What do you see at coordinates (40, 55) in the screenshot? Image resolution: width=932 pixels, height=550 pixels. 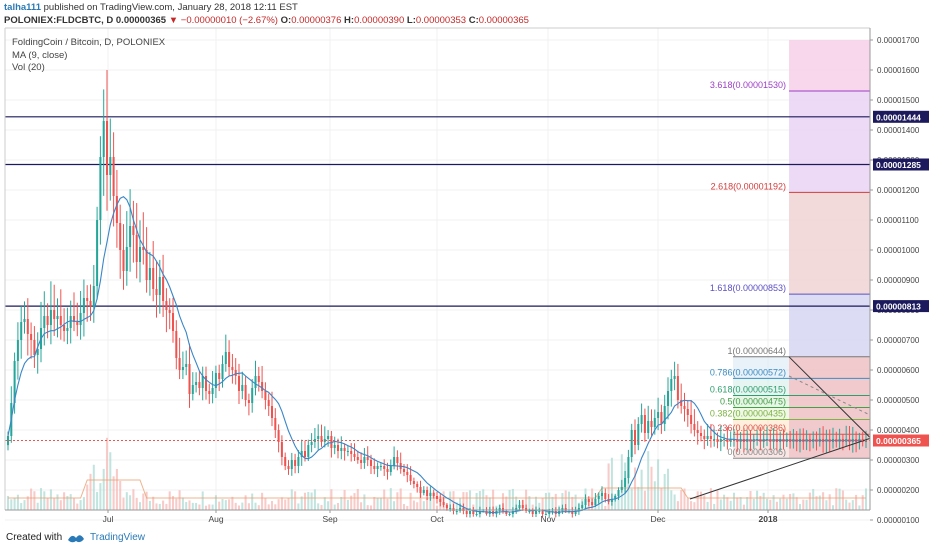 I see `ma-legend: MA (9, close)` at bounding box center [40, 55].